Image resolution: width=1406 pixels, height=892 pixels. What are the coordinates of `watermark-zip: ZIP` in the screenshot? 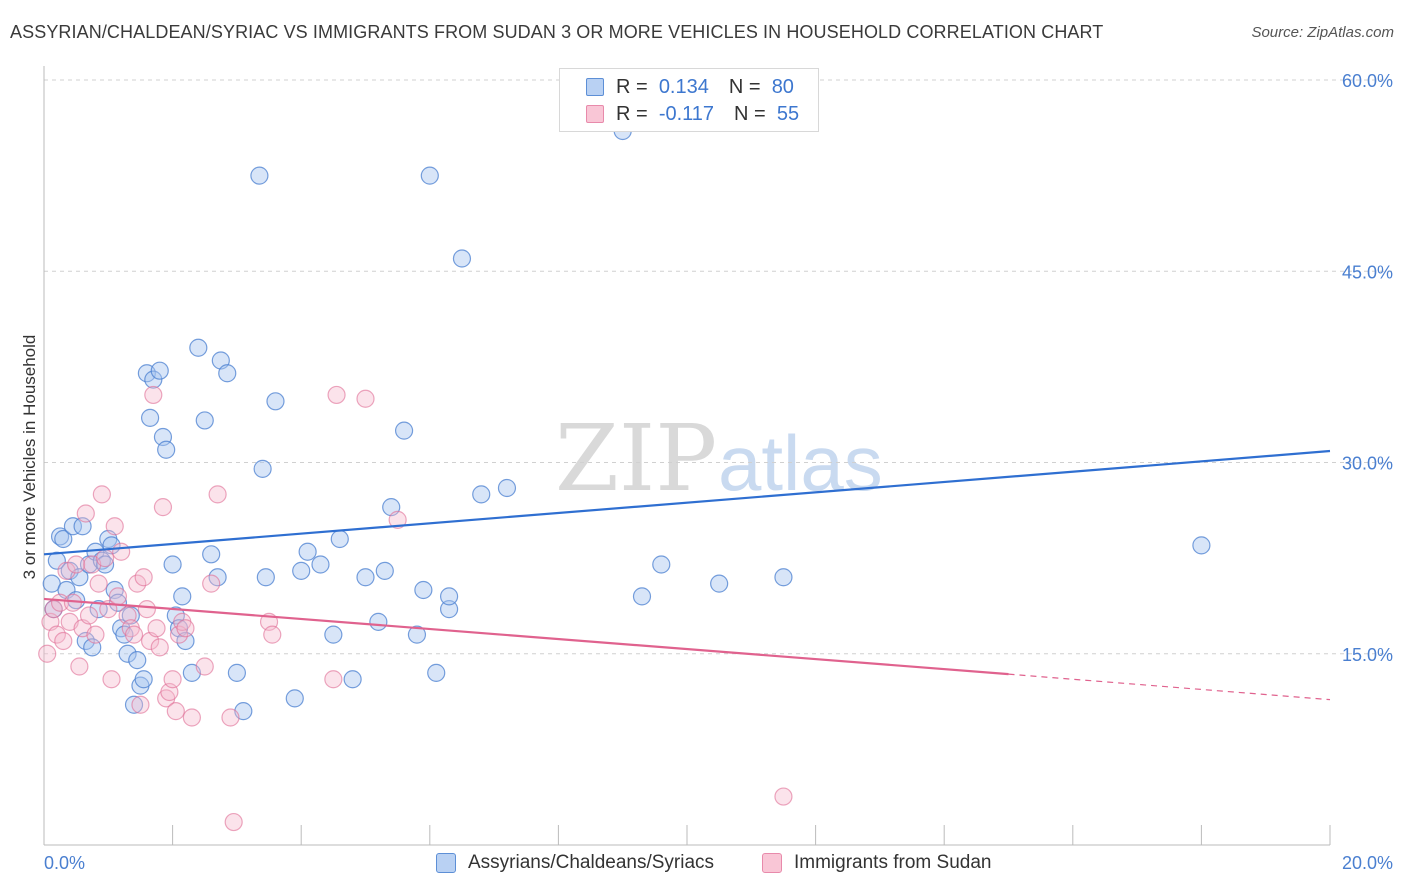 It's located at (636, 458).